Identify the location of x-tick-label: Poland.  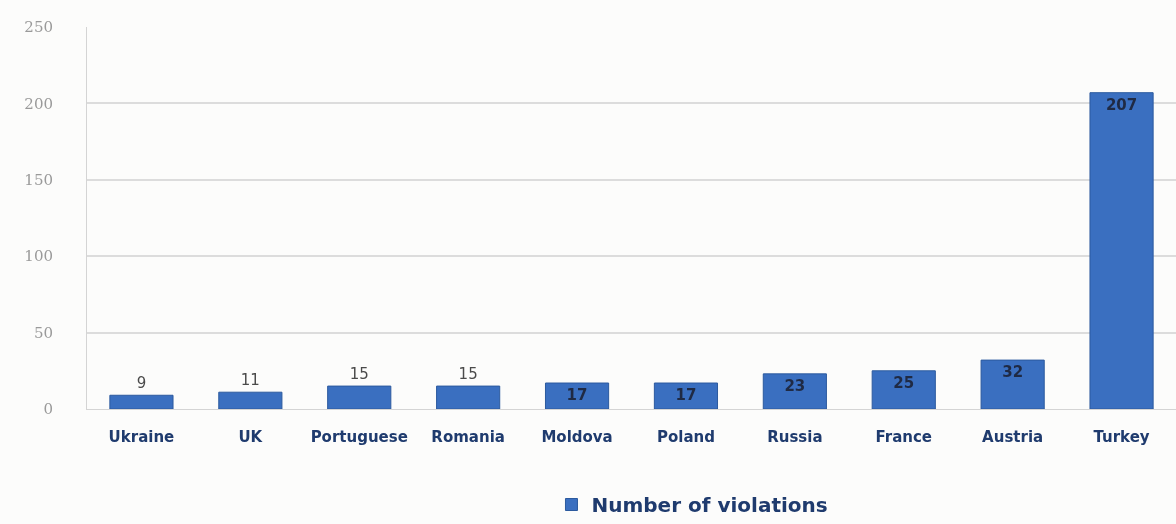
(685, 437).